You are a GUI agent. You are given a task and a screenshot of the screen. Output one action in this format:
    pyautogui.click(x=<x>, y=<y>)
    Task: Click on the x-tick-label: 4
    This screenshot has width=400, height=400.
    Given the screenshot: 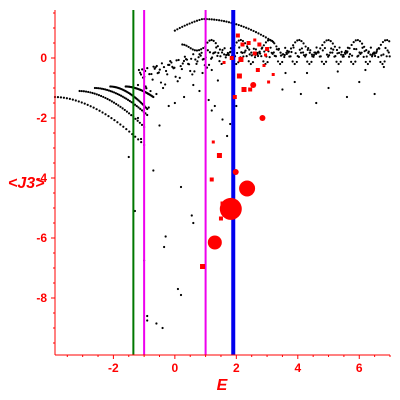 What is the action you would take?
    pyautogui.click(x=297, y=368)
    